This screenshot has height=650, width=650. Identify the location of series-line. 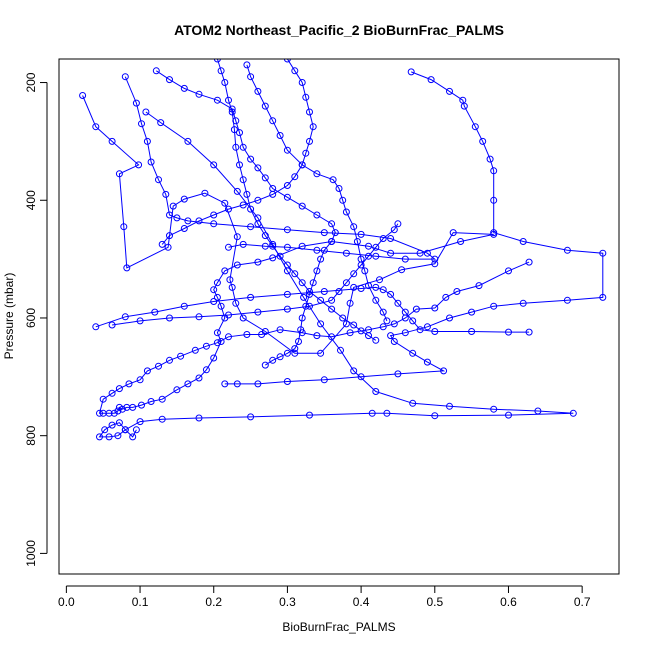
(255, 274).